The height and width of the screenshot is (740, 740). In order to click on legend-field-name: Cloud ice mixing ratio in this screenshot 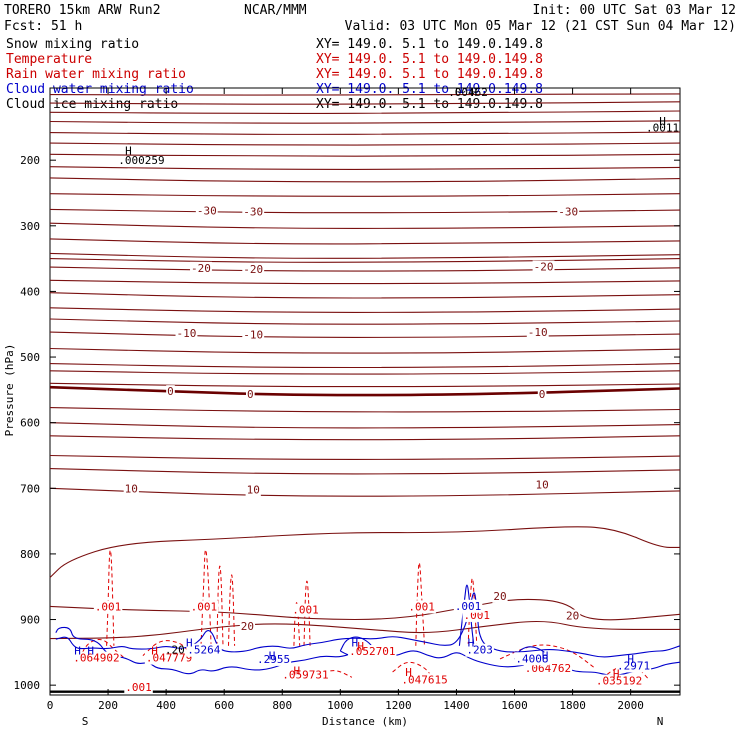, I will do `click(92, 104)`.